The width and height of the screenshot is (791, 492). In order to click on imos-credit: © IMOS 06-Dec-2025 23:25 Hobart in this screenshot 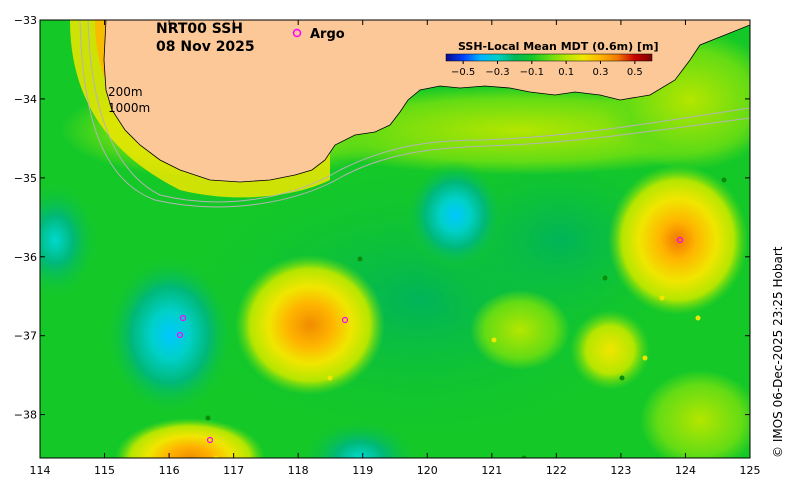, I will do `click(778, 352)`.